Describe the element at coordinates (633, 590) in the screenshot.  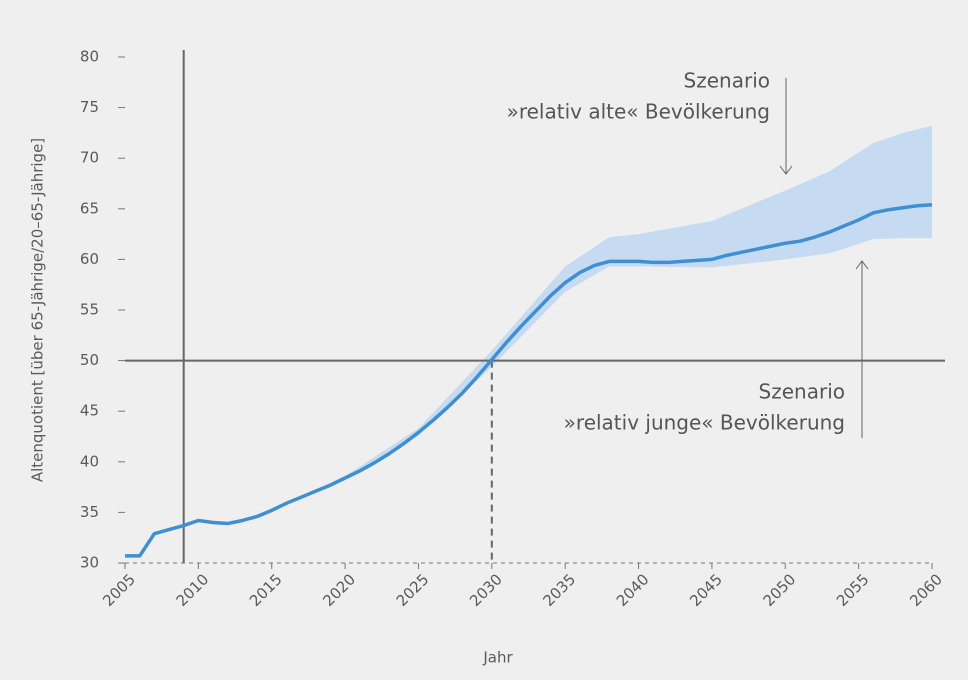
I see `x-tick-label: 2040` at that location.